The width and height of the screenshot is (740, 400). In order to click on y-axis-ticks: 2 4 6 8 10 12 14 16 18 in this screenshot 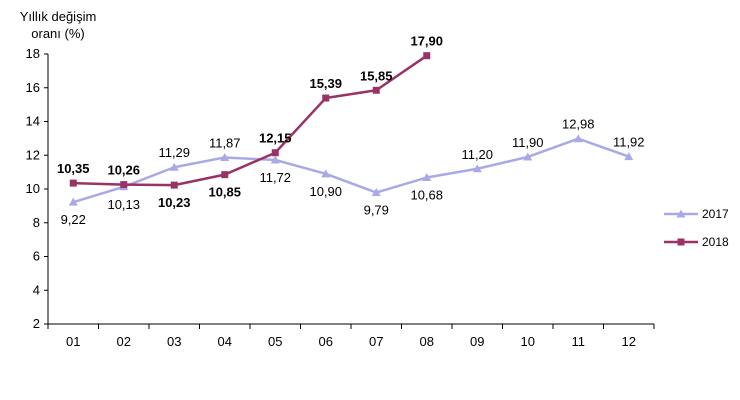, I will do `click(37, 188)`.